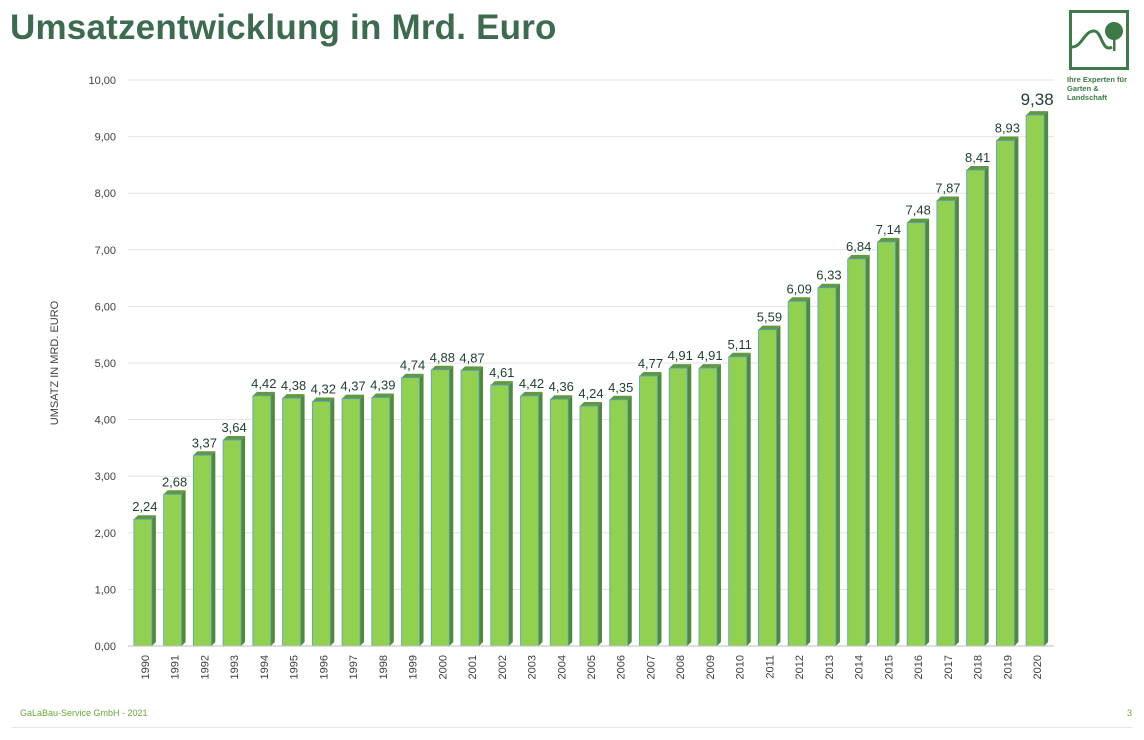  What do you see at coordinates (473, 667) in the screenshot?
I see `x-tick-label: 2001` at bounding box center [473, 667].